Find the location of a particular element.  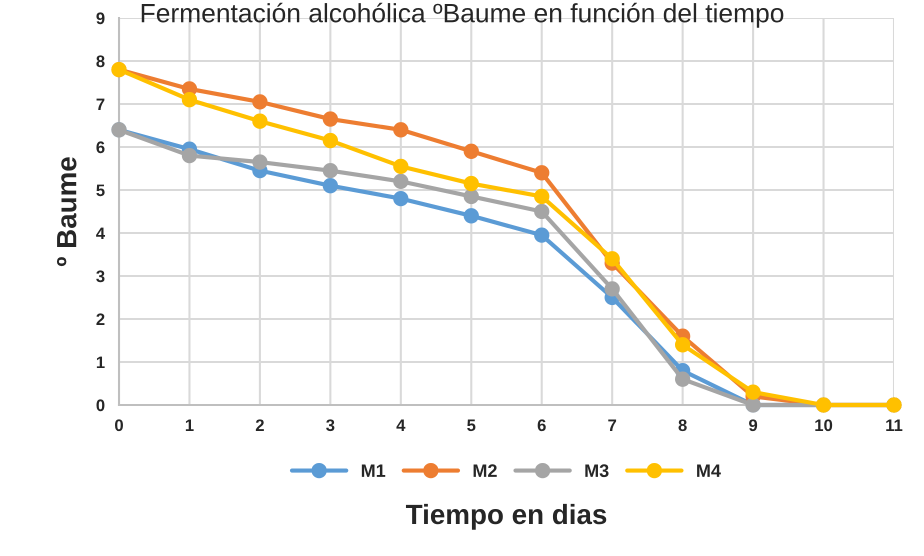

x-tick-label: 10 is located at coordinates (823, 425).